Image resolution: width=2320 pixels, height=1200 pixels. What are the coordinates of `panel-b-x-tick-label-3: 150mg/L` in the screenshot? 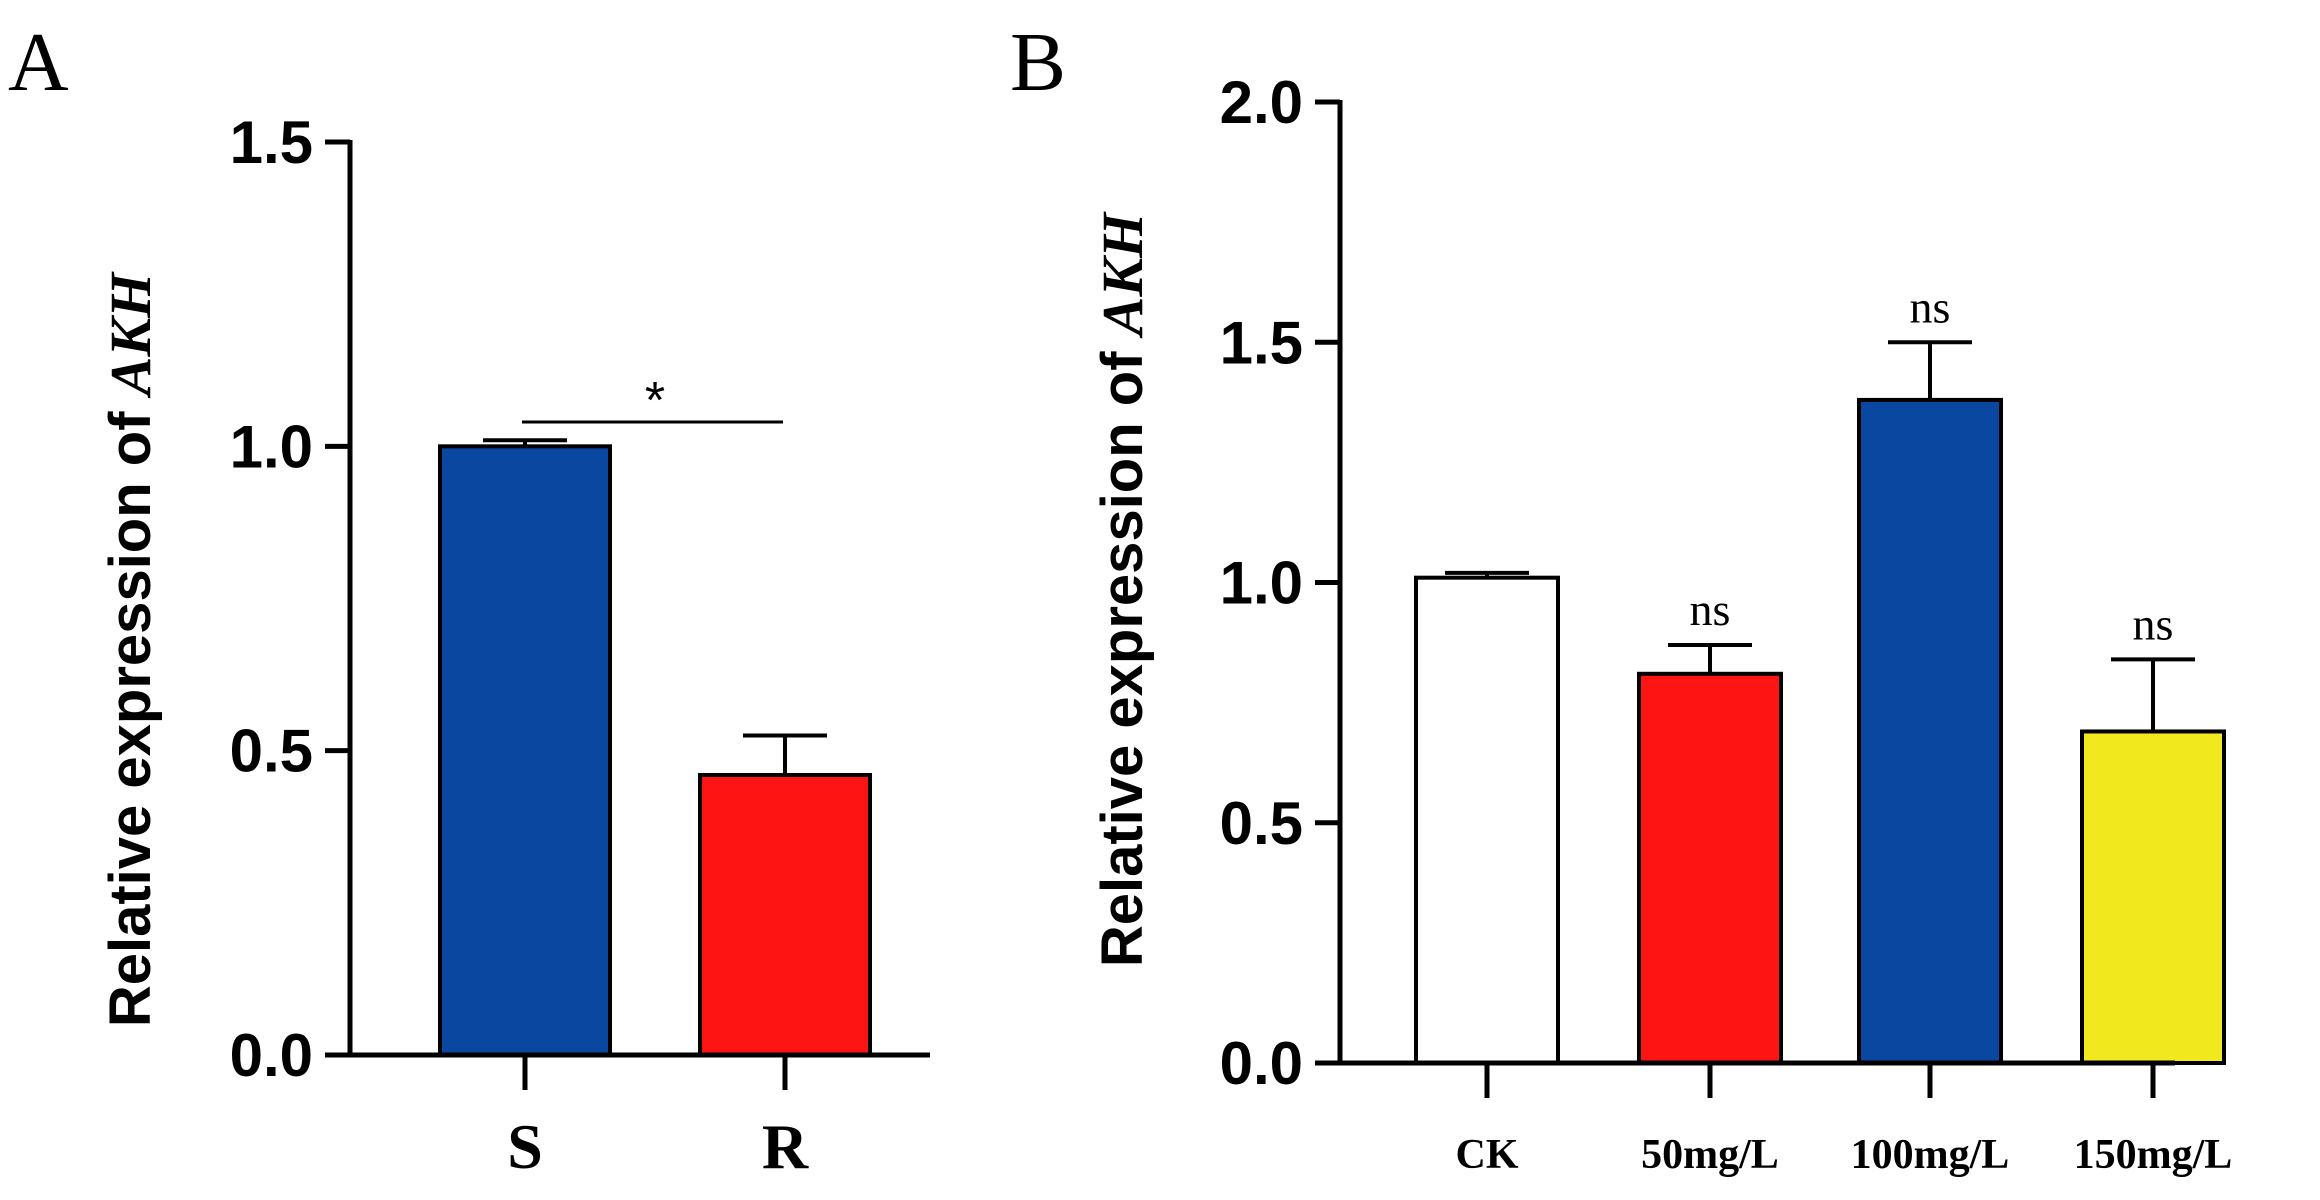 It's located at (2153, 1155).